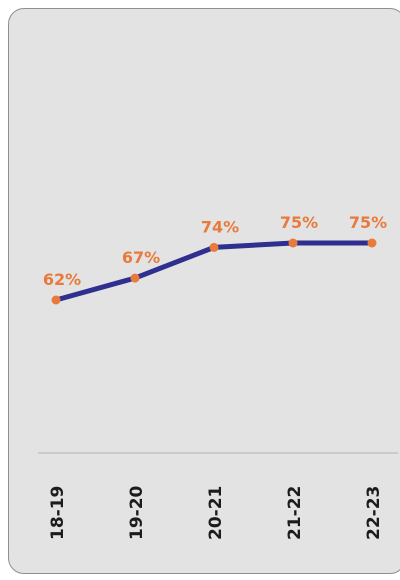 Image resolution: width=400 pixels, height=580 pixels. What do you see at coordinates (62, 279) in the screenshot?
I see `data-label-18-19: 62%` at bounding box center [62, 279].